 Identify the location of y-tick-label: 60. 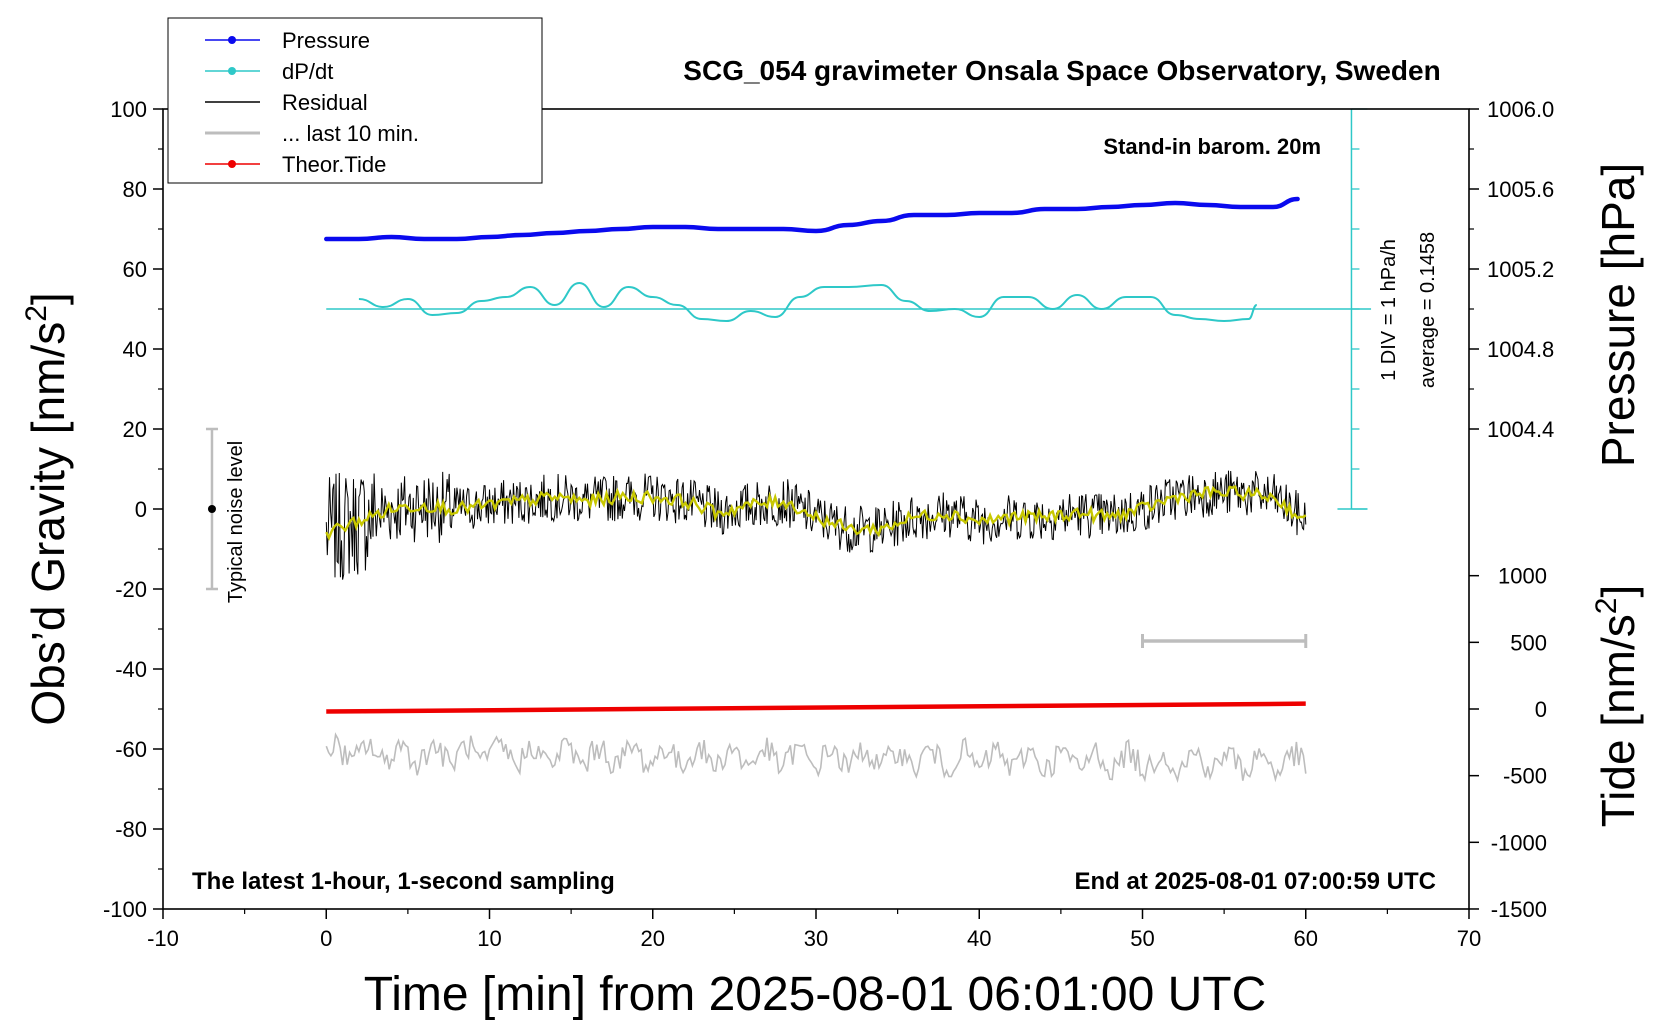
(135, 269).